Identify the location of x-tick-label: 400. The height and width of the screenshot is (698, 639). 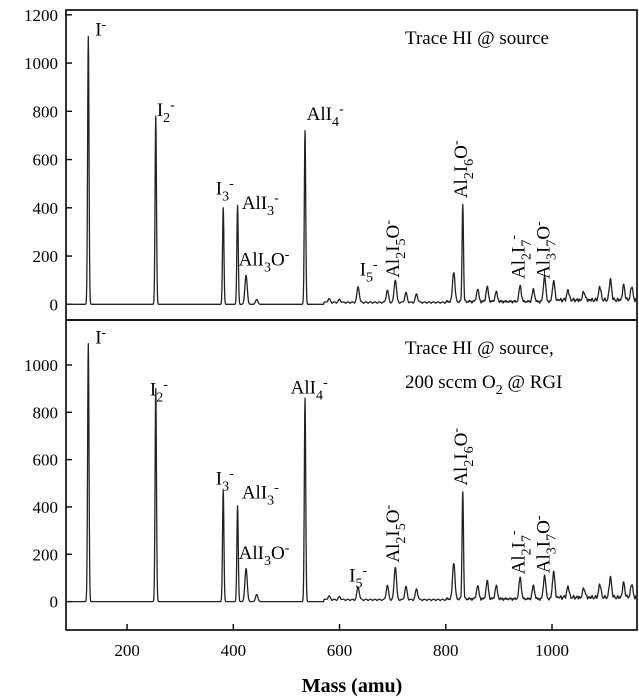
(234, 650).